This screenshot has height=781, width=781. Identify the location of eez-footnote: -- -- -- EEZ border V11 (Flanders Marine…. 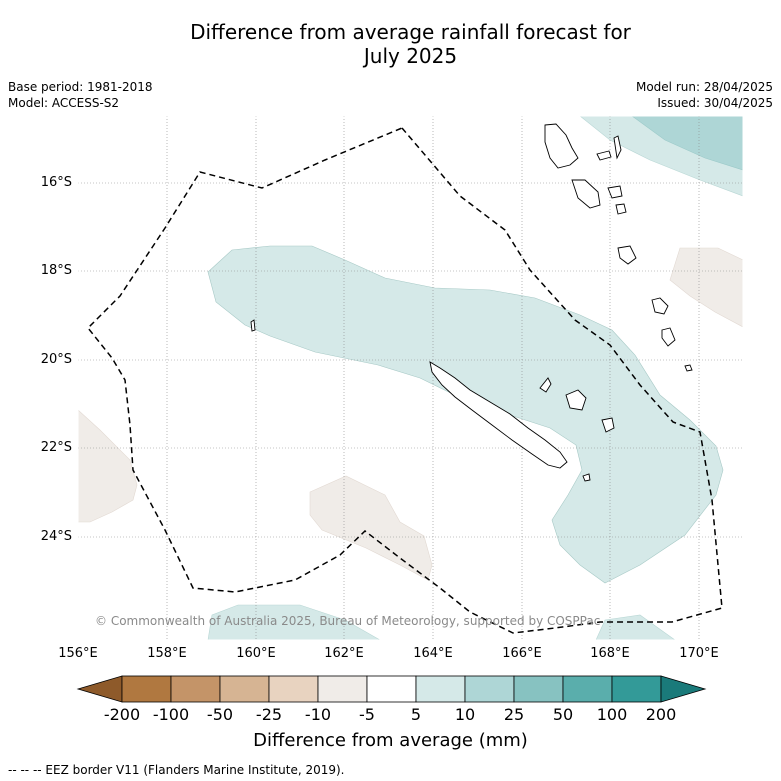
(176, 770).